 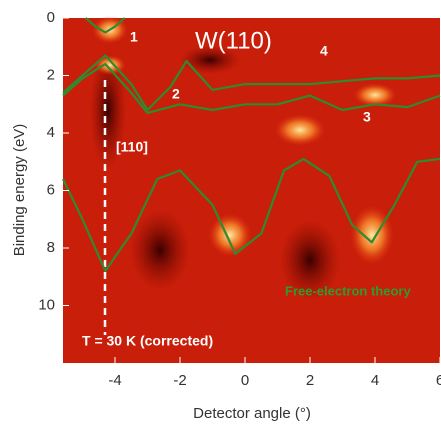 What do you see at coordinates (51, 74) in the screenshot?
I see `y-tick-label: 2` at bounding box center [51, 74].